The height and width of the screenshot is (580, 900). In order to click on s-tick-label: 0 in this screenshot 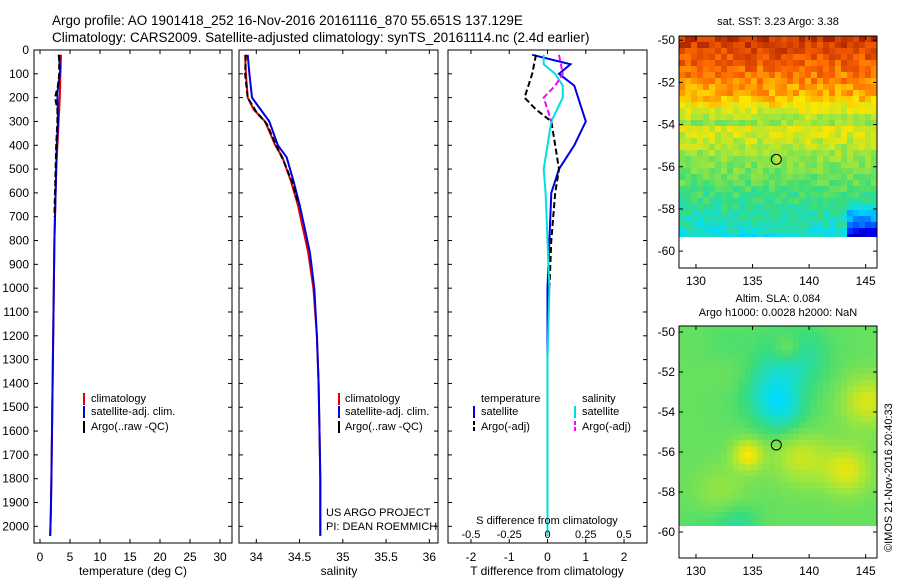, I will do `click(547, 535)`.